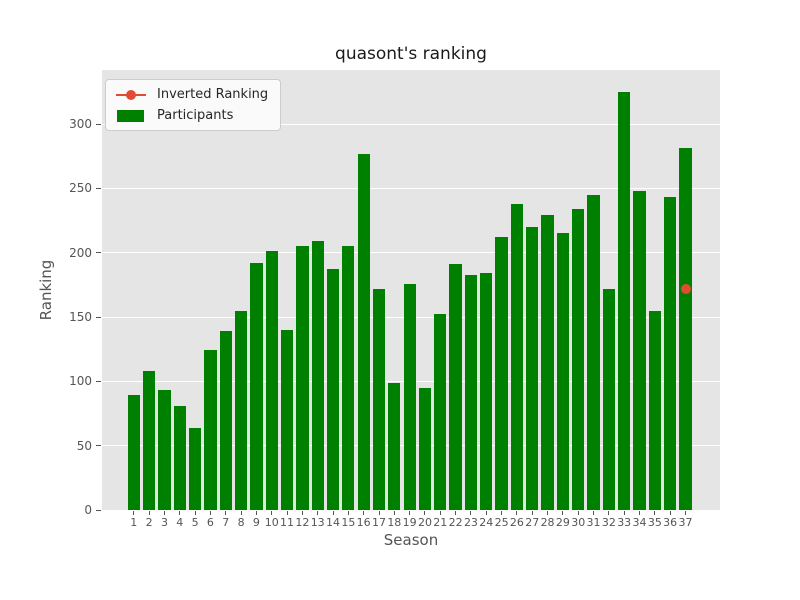 The height and width of the screenshot is (600, 800). What do you see at coordinates (84, 445) in the screenshot?
I see `y-tick-label: 50` at bounding box center [84, 445].